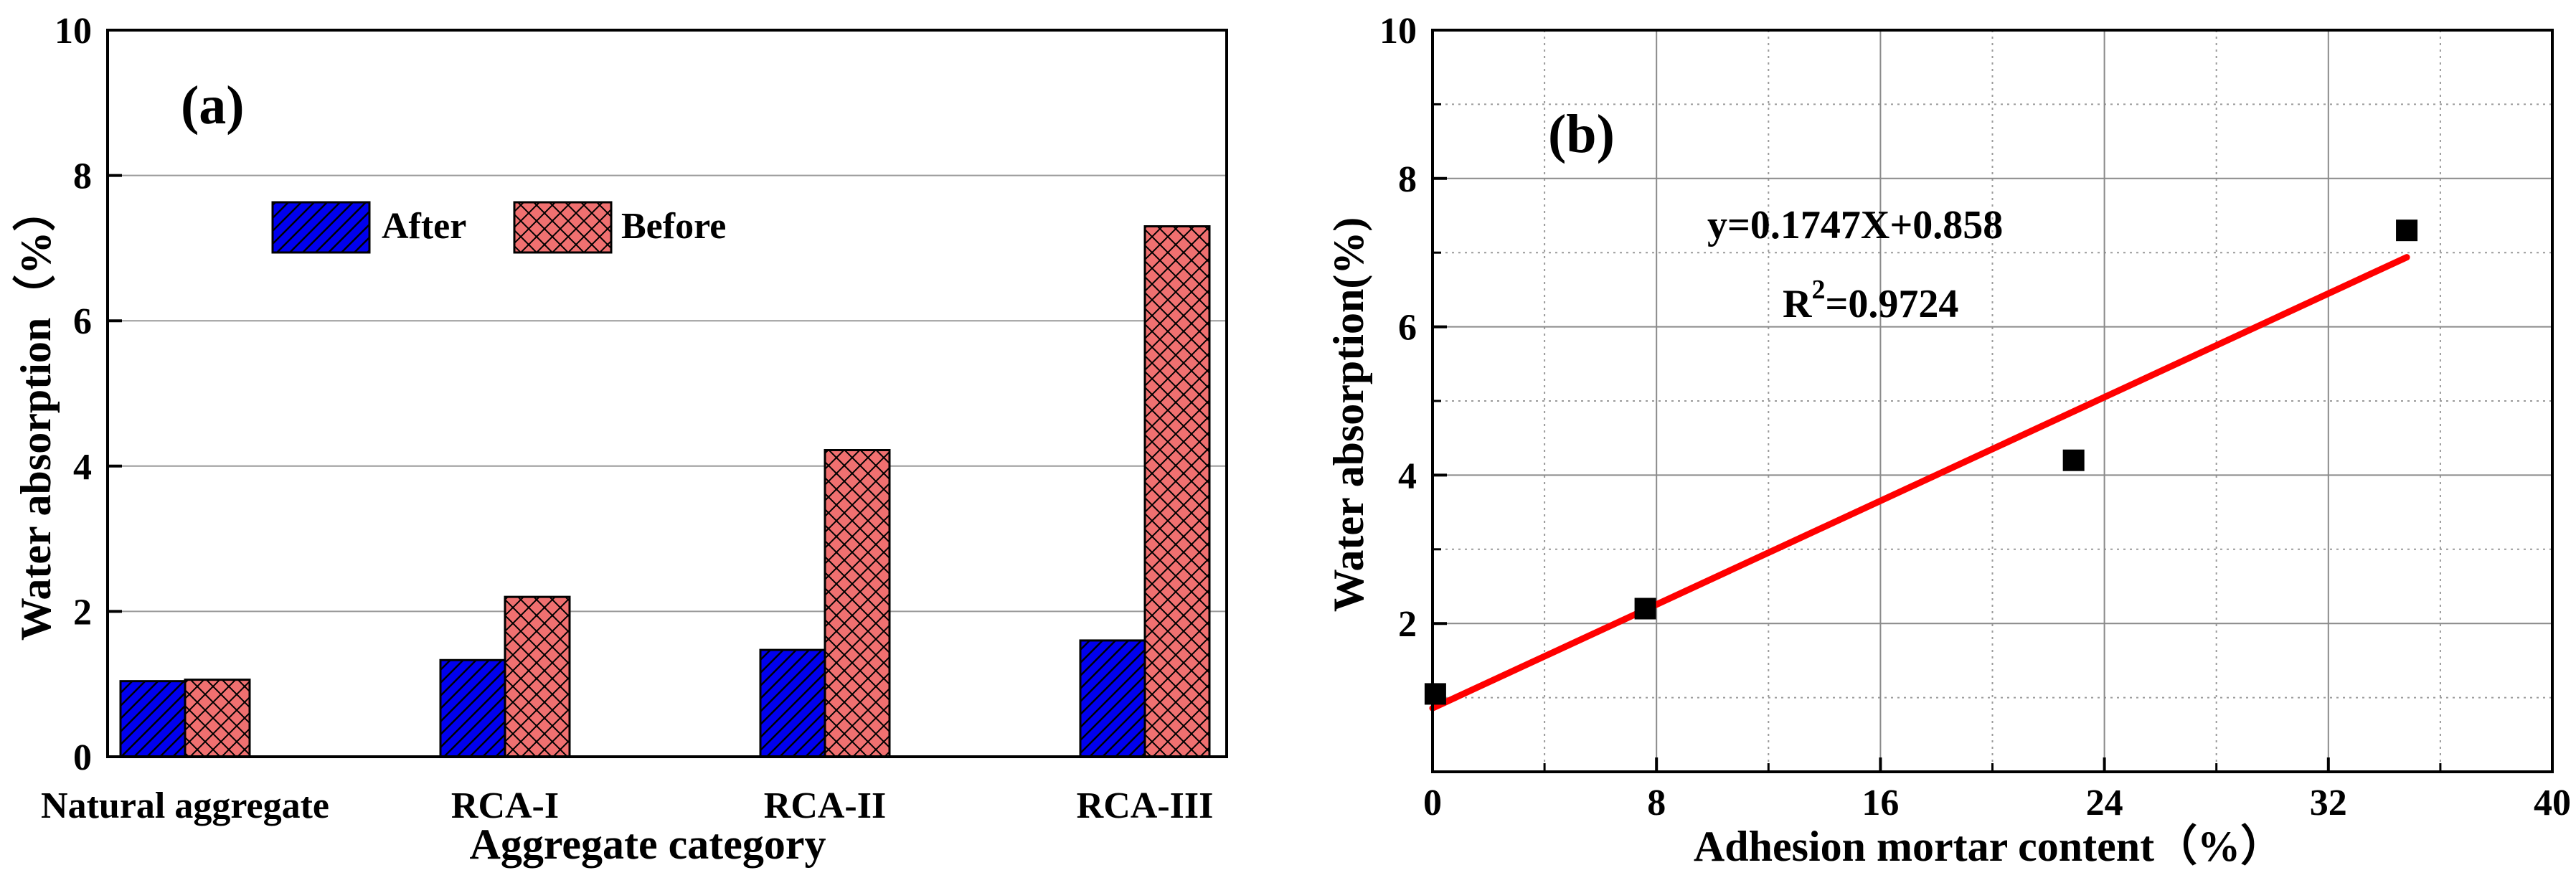 The image size is (2576, 888). I want to click on b-x-ticks: 0 8 16 24 32 40, so click(1997, 790).